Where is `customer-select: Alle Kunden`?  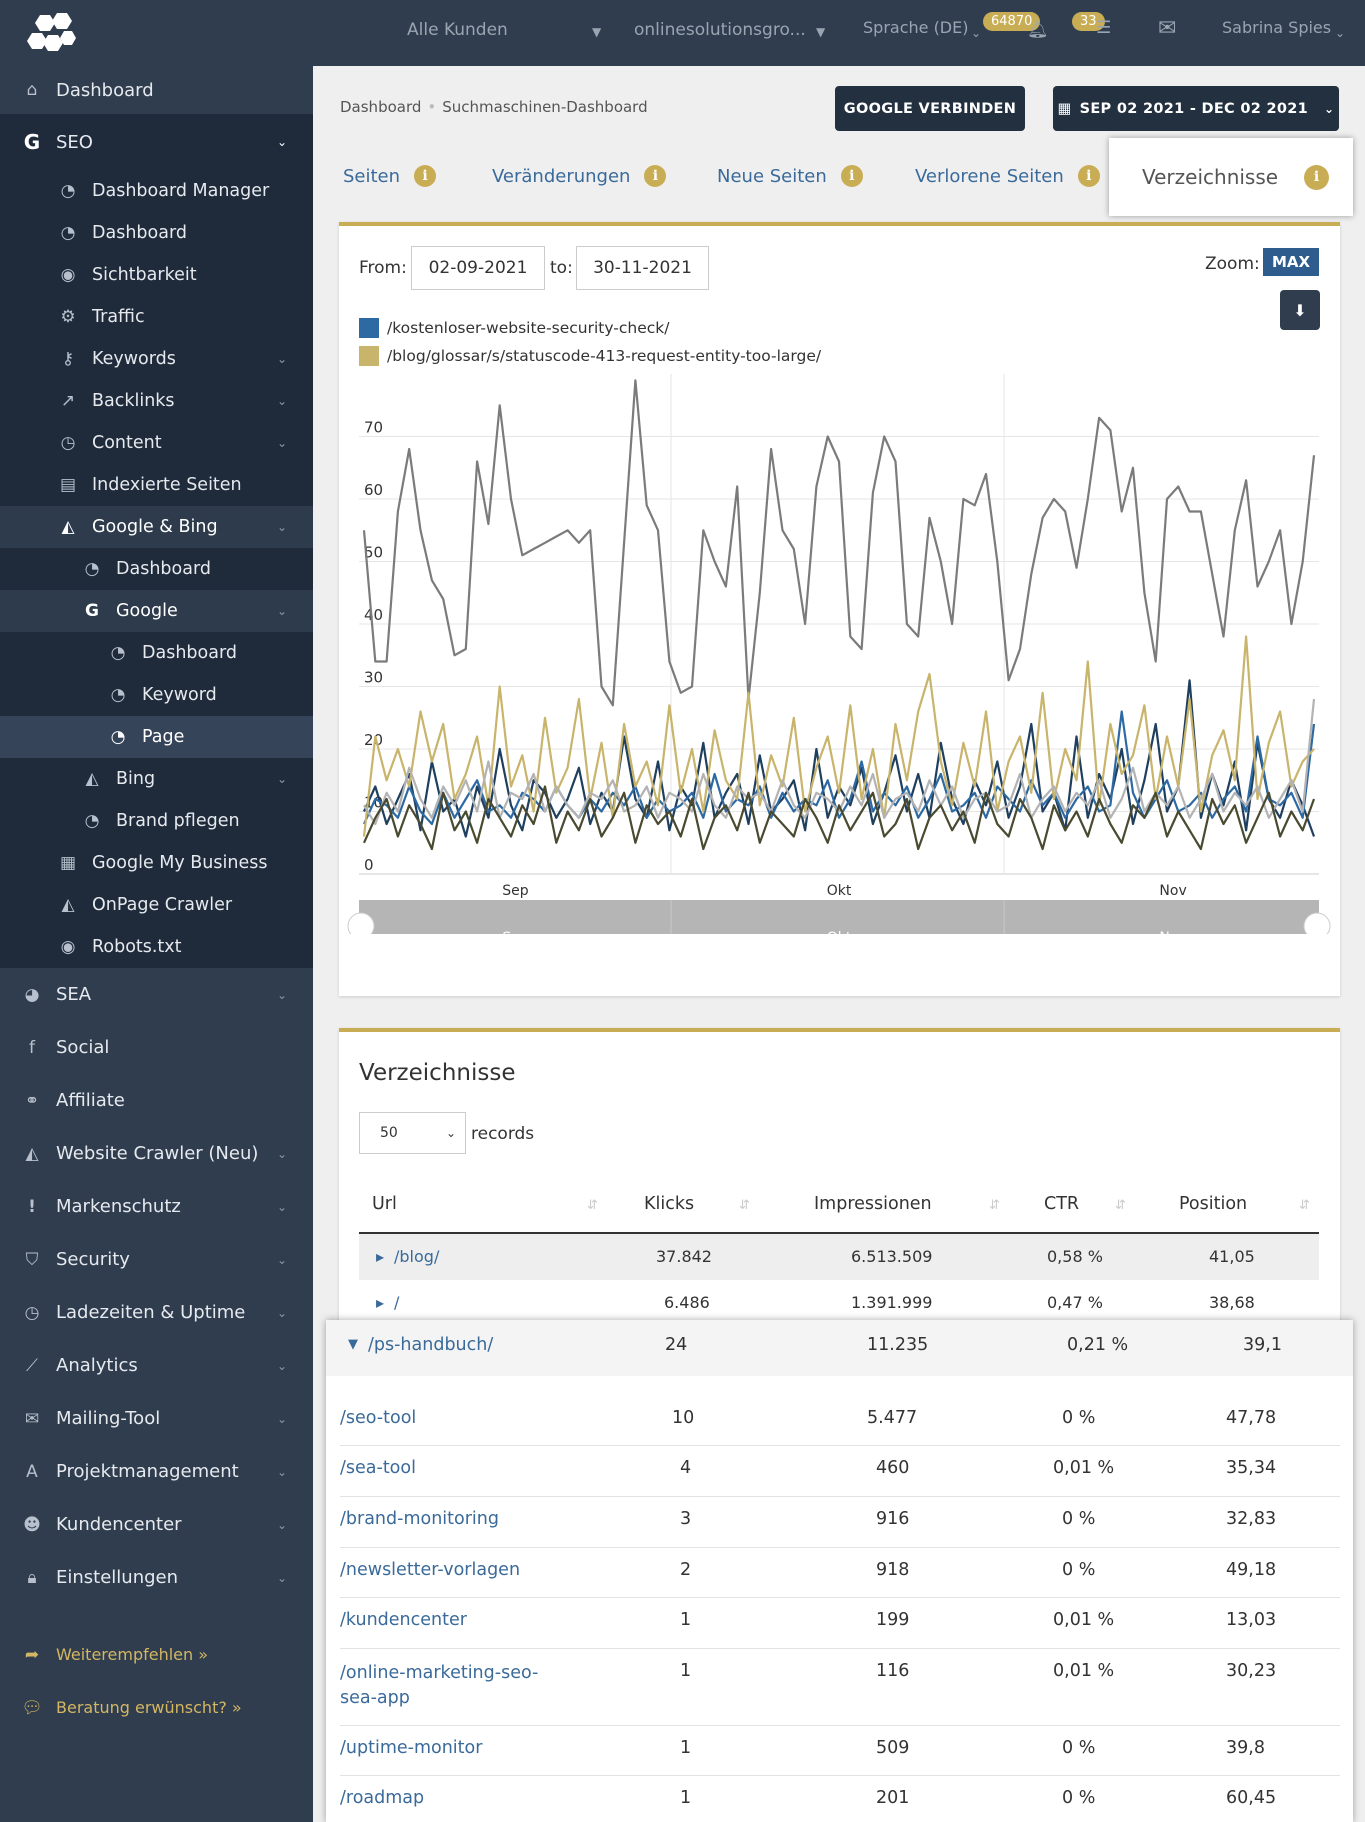
customer-select: Alle Kunden is located at coordinates (457, 30).